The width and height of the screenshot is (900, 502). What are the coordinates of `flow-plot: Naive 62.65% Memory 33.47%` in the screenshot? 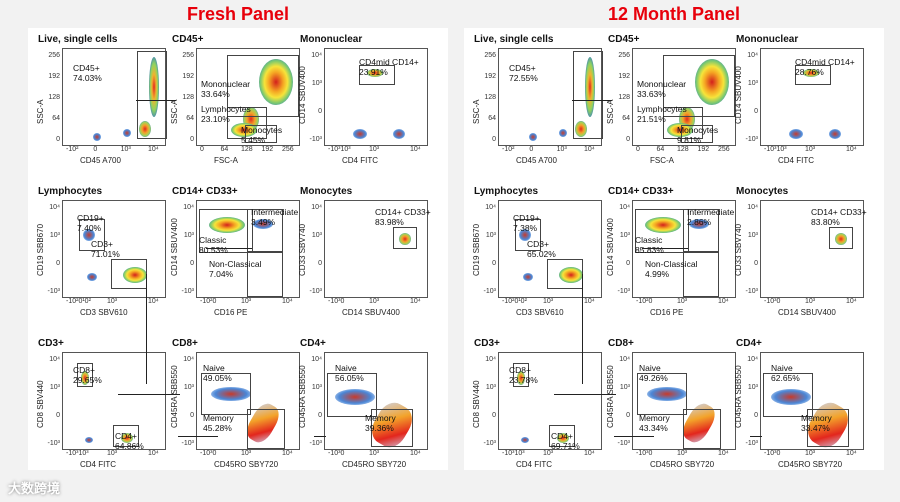 It's located at (812, 402).